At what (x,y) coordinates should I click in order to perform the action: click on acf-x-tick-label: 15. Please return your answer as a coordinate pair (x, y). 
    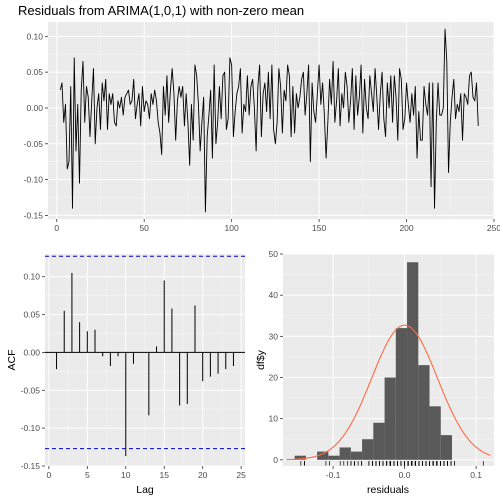
    Looking at the image, I should click on (164, 475).